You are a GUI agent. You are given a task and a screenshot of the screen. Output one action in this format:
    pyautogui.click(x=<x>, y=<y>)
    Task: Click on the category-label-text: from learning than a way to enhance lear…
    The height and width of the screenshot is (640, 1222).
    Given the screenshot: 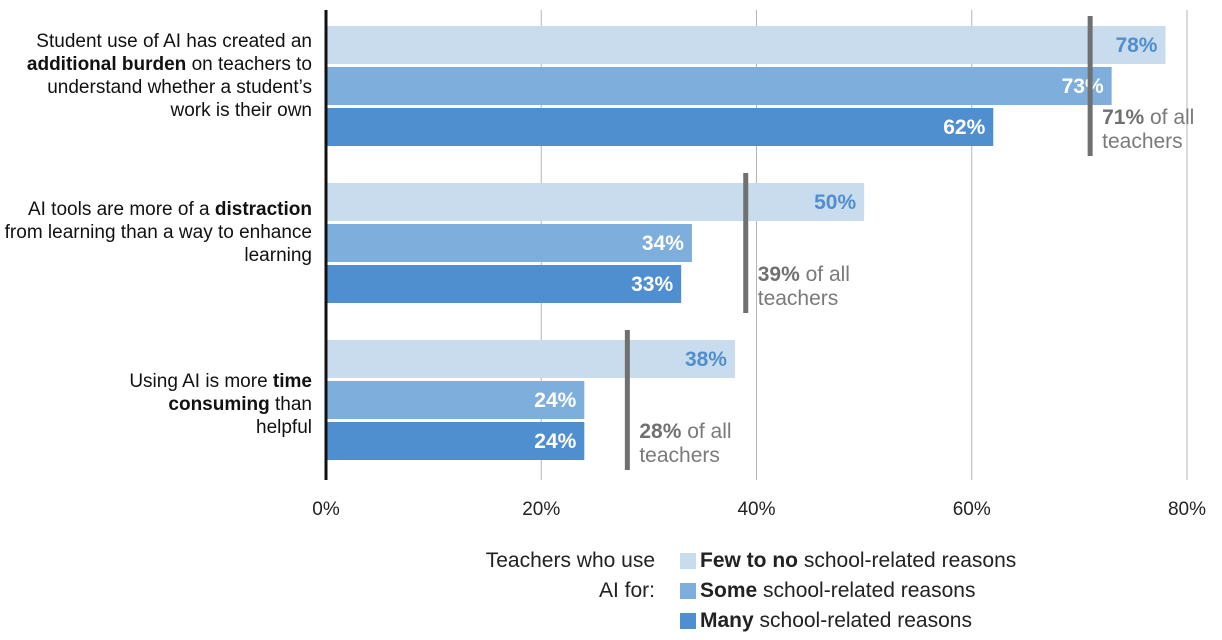 What is the action you would take?
    pyautogui.click(x=158, y=244)
    